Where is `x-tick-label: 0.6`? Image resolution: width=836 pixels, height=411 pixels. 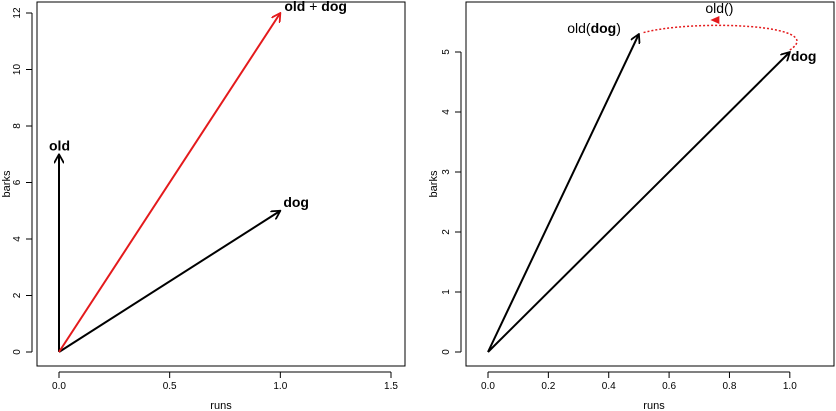
x-tick-label: 0.6 is located at coordinates (669, 386).